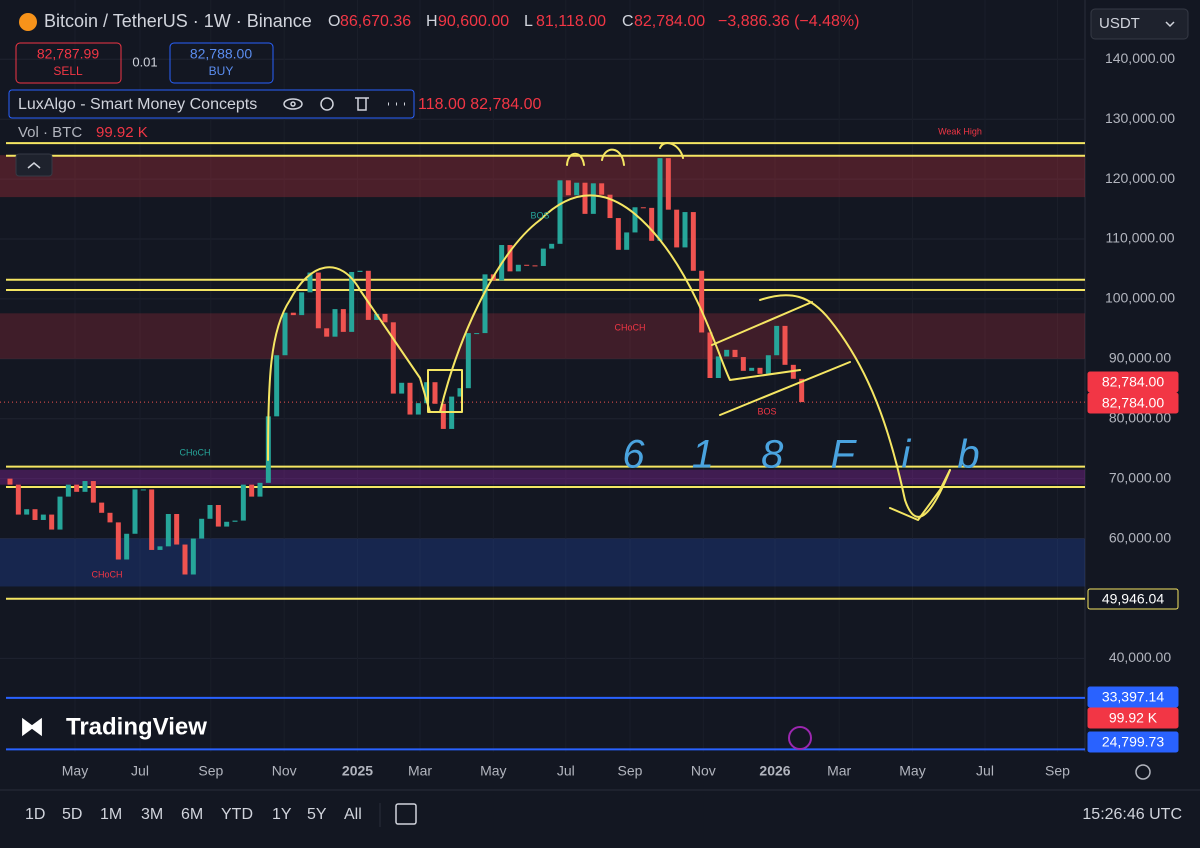  Describe the element at coordinates (766, 411) in the screenshot. I see `annotation: BOS` at that location.